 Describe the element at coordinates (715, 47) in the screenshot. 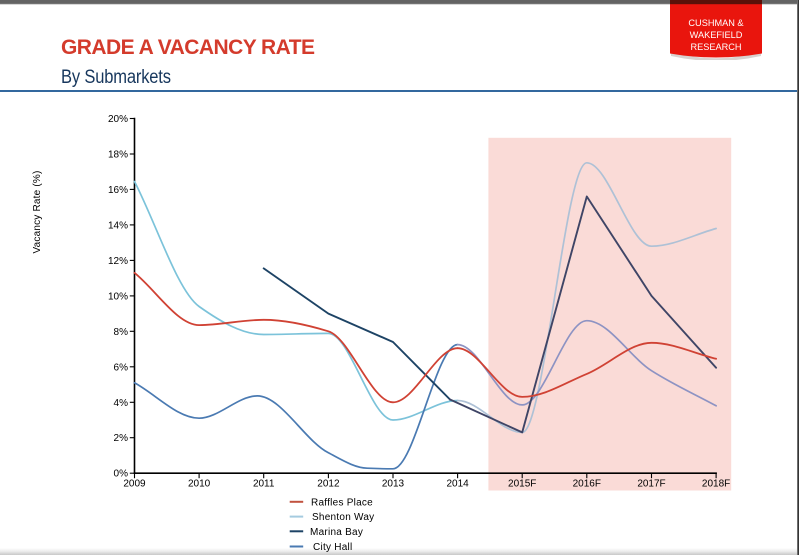

I see `svg-text: RESEARCH` at that location.